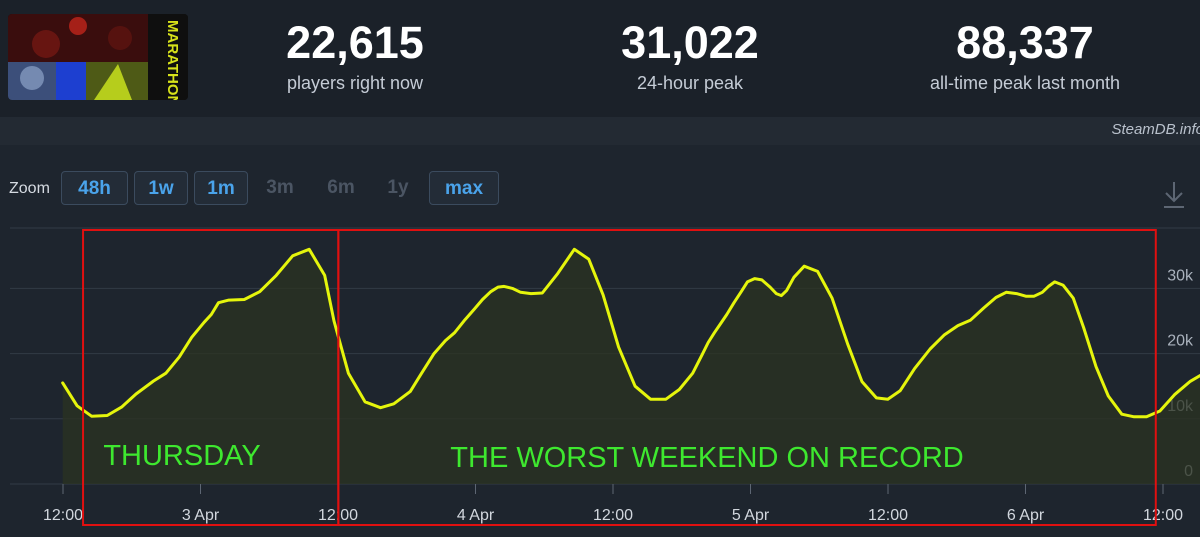 The width and height of the screenshot is (1200, 537). I want to click on stat-value: 31,022, so click(690, 42).